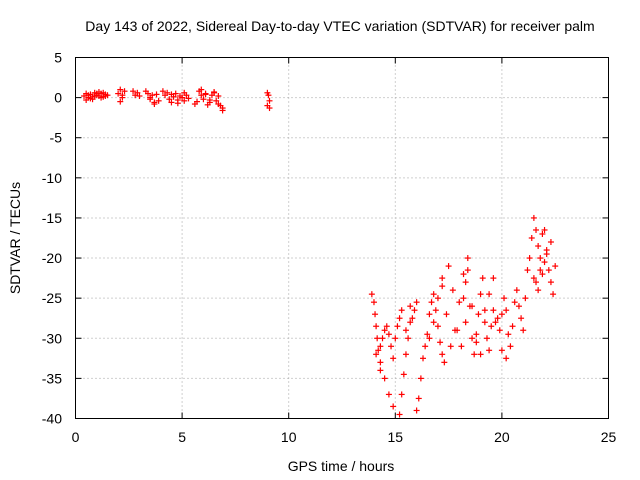 The image size is (640, 480). Describe the element at coordinates (396, 437) in the screenshot. I see `x-tick-label: 15` at that location.